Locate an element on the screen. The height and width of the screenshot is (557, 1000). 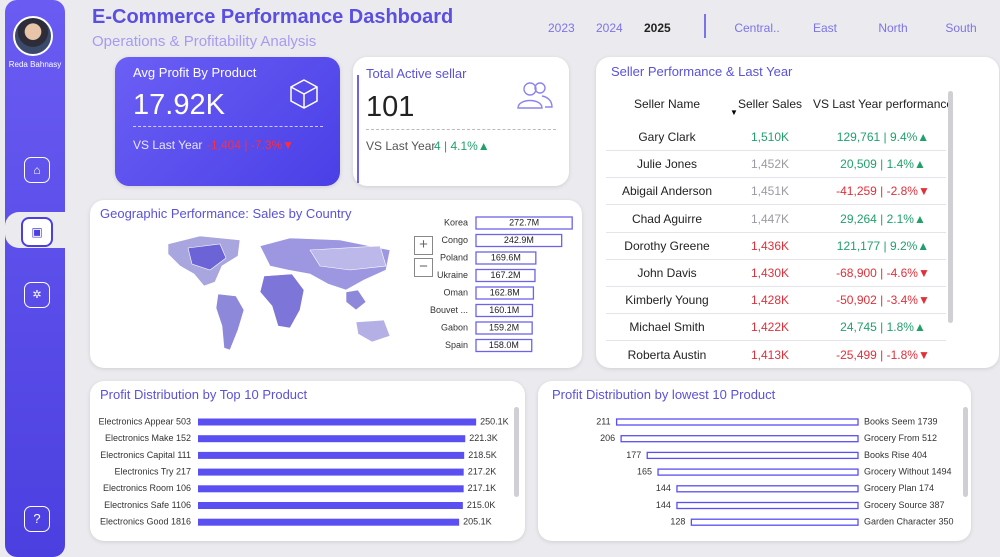
chart-title: Profit Distribution by lowest 10 Product is located at coordinates (664, 394).